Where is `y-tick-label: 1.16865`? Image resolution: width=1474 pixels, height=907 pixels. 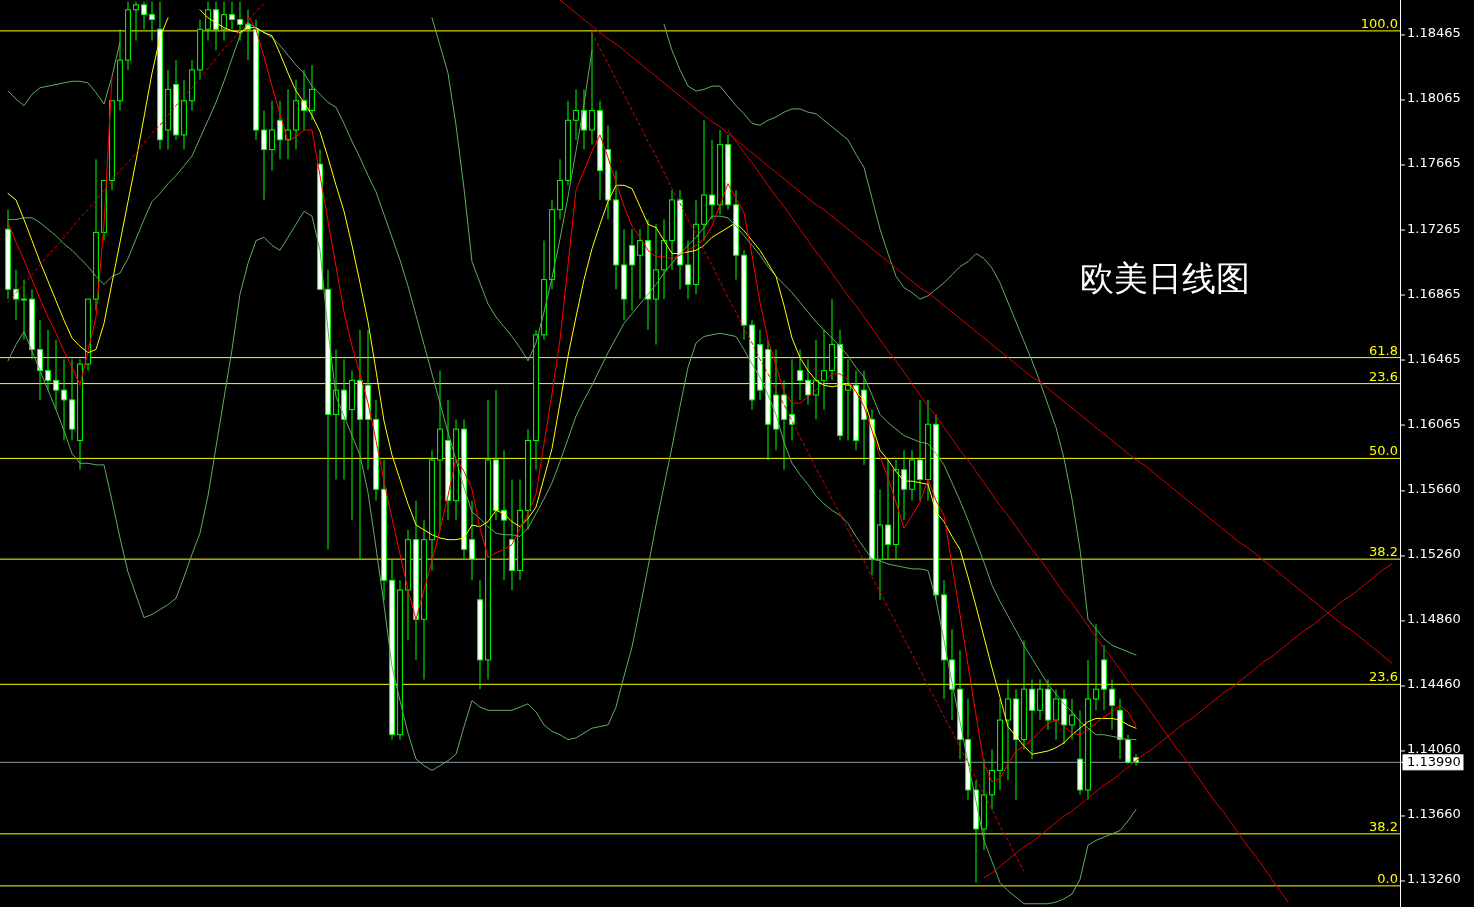
y-tick-label: 1.16865 is located at coordinates (1434, 293).